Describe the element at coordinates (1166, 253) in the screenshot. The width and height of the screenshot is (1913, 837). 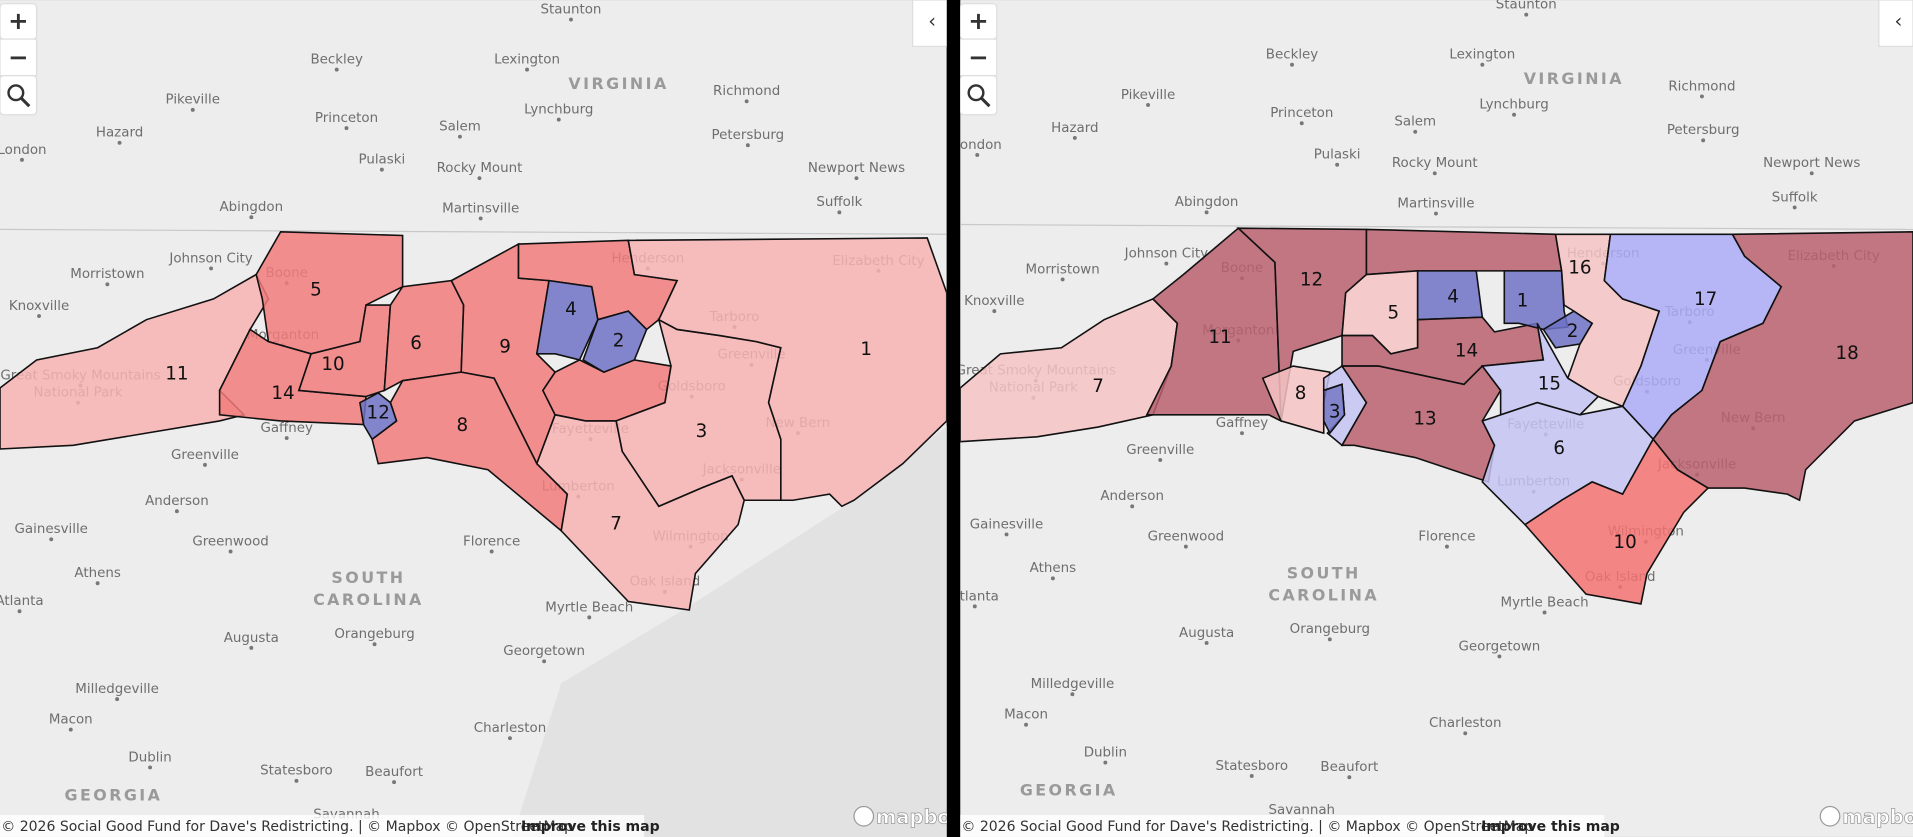
I see `city-label: Johnson City` at that location.